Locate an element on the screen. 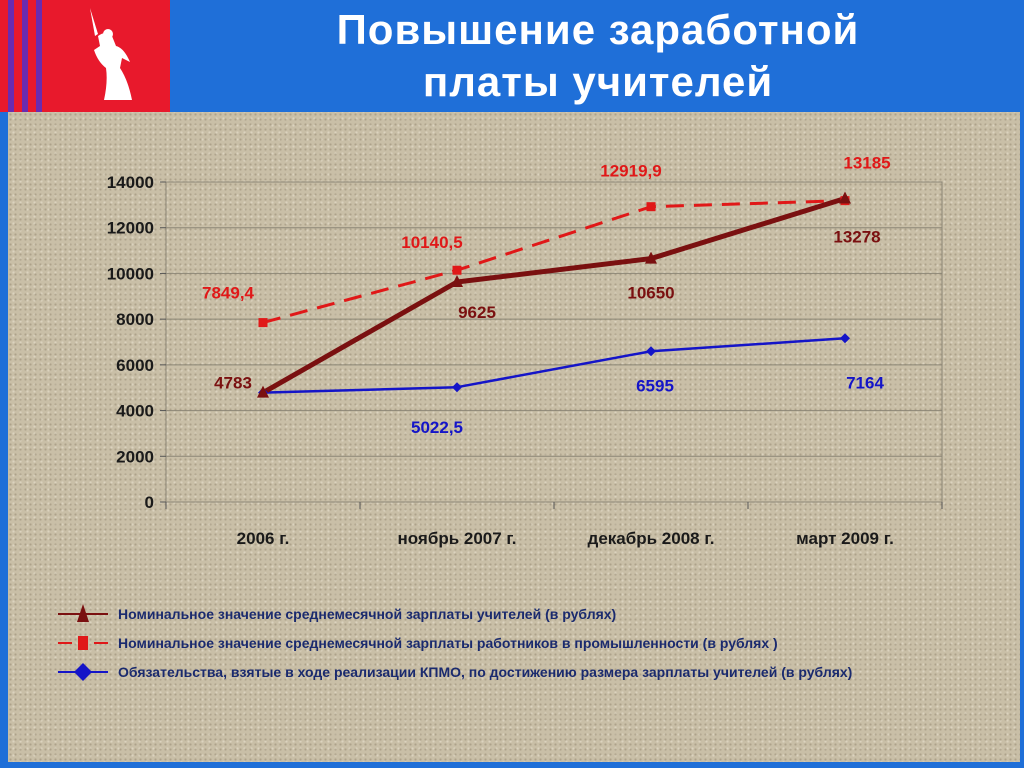  y-tick-label: 12000 is located at coordinates (130, 228).